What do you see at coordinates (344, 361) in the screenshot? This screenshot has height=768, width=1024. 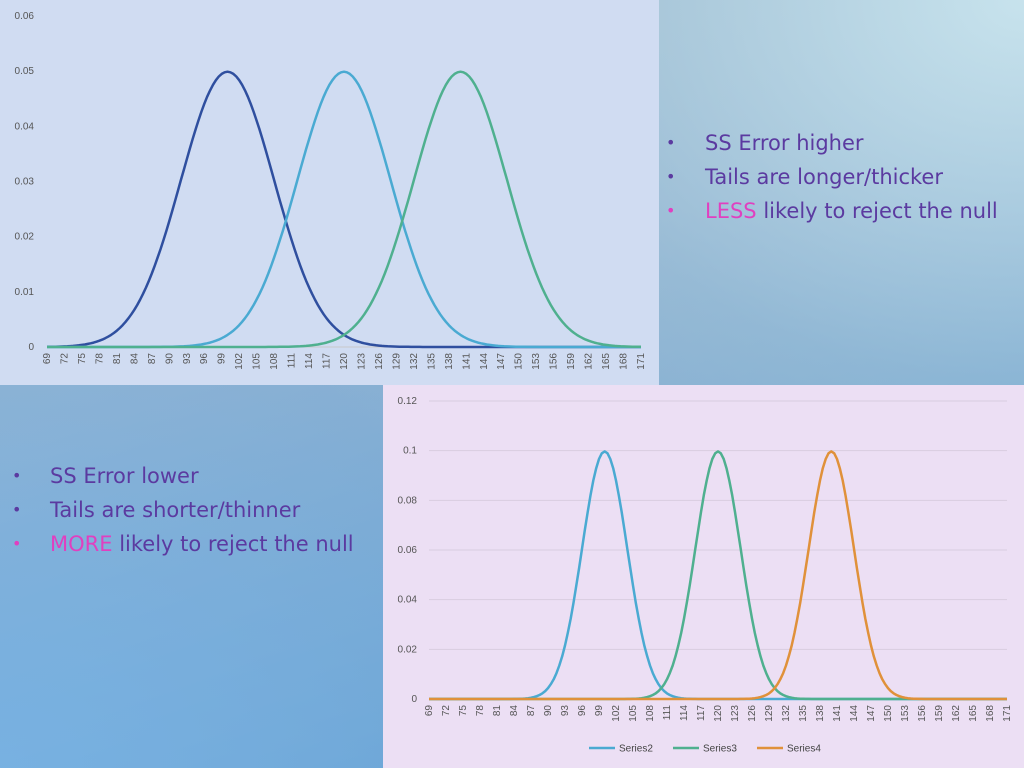 I see `x-tick-label: 120` at bounding box center [344, 361].